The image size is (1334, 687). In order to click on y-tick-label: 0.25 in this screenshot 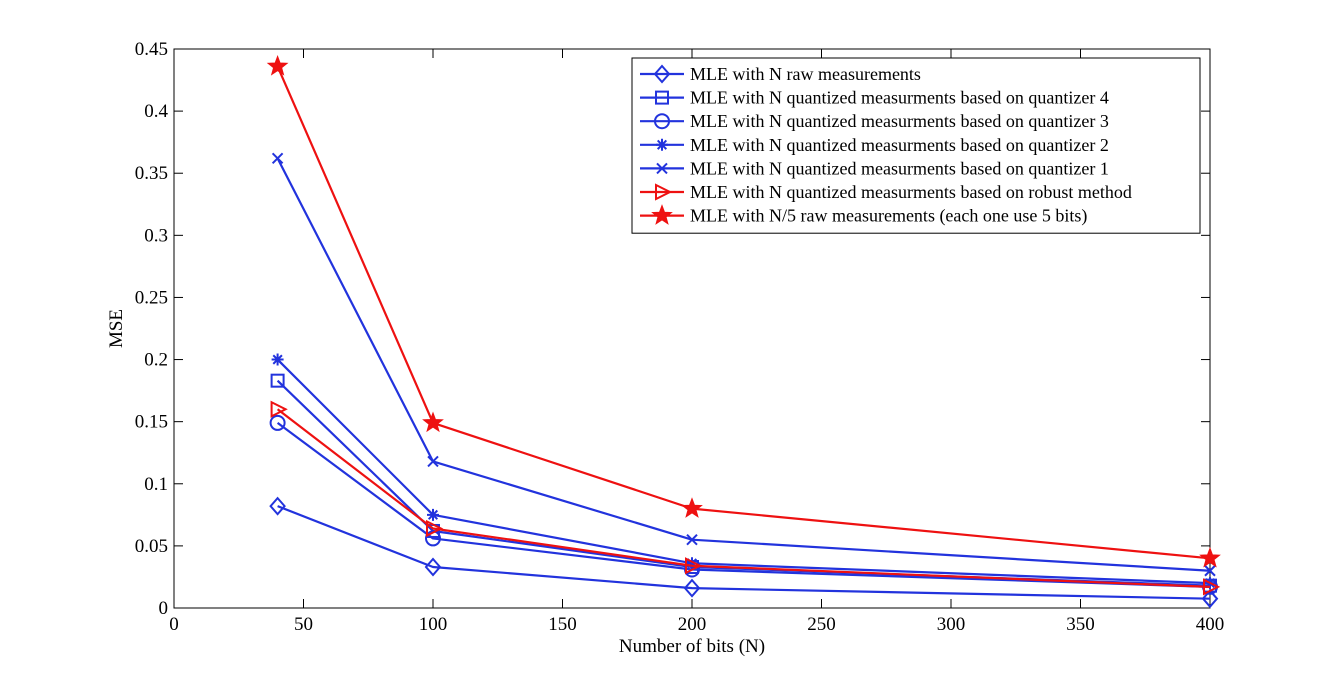, I will do `click(151, 297)`.